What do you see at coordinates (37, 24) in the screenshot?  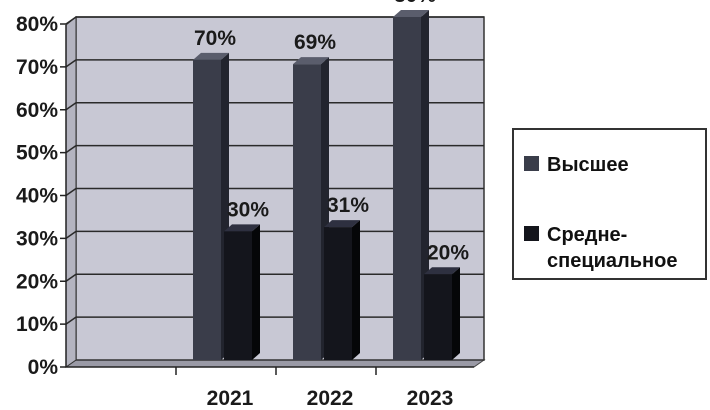 I see `y-tick-label: 80%` at bounding box center [37, 24].